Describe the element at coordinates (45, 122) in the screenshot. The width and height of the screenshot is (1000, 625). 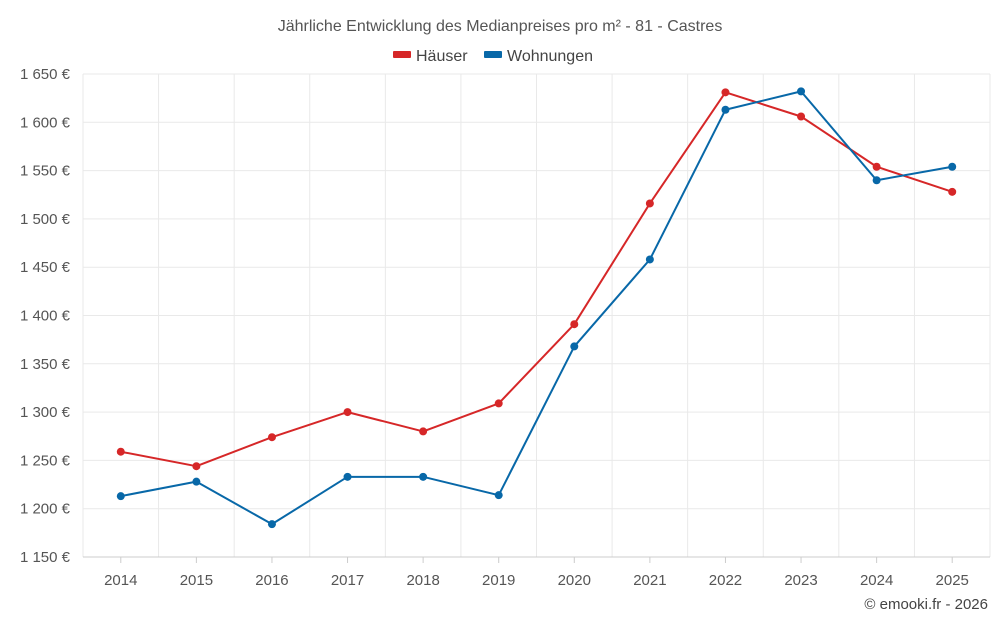
I see `y-tick-label: 1 600 €` at that location.